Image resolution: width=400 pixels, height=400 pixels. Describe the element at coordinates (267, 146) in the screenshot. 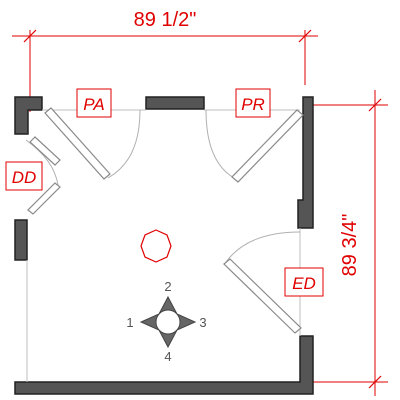

I see `pr-door-leaf` at that location.